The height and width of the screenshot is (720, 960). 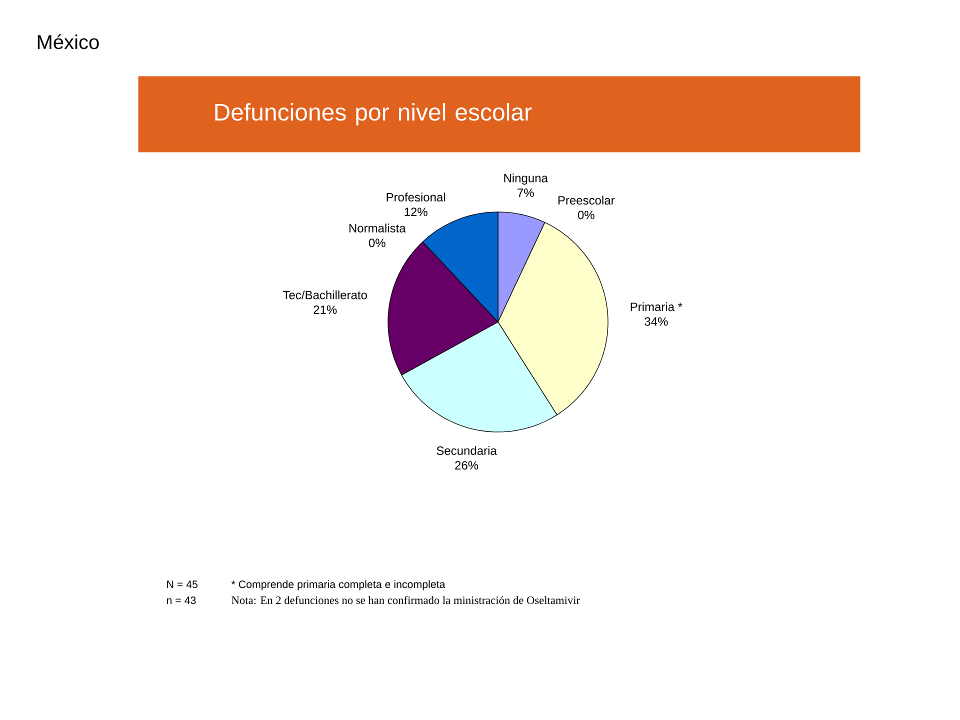 What do you see at coordinates (656, 321) in the screenshot?
I see `data-label: 34%` at bounding box center [656, 321].